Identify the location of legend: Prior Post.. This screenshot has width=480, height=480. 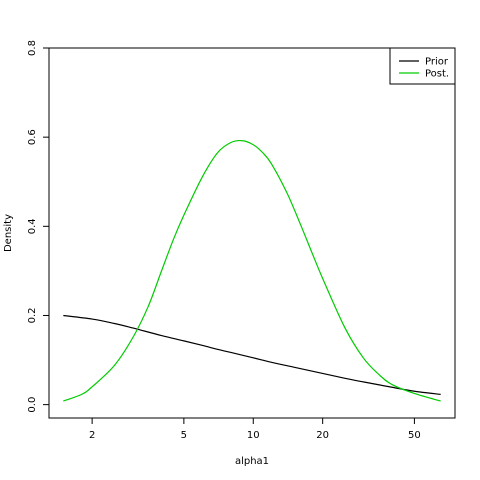
(422, 66).